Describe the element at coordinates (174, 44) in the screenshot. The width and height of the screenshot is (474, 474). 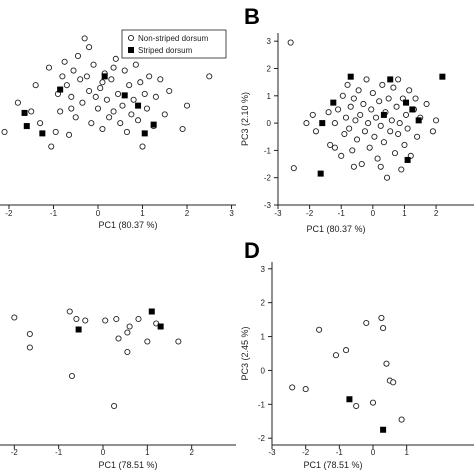
I see `legend-box` at that location.